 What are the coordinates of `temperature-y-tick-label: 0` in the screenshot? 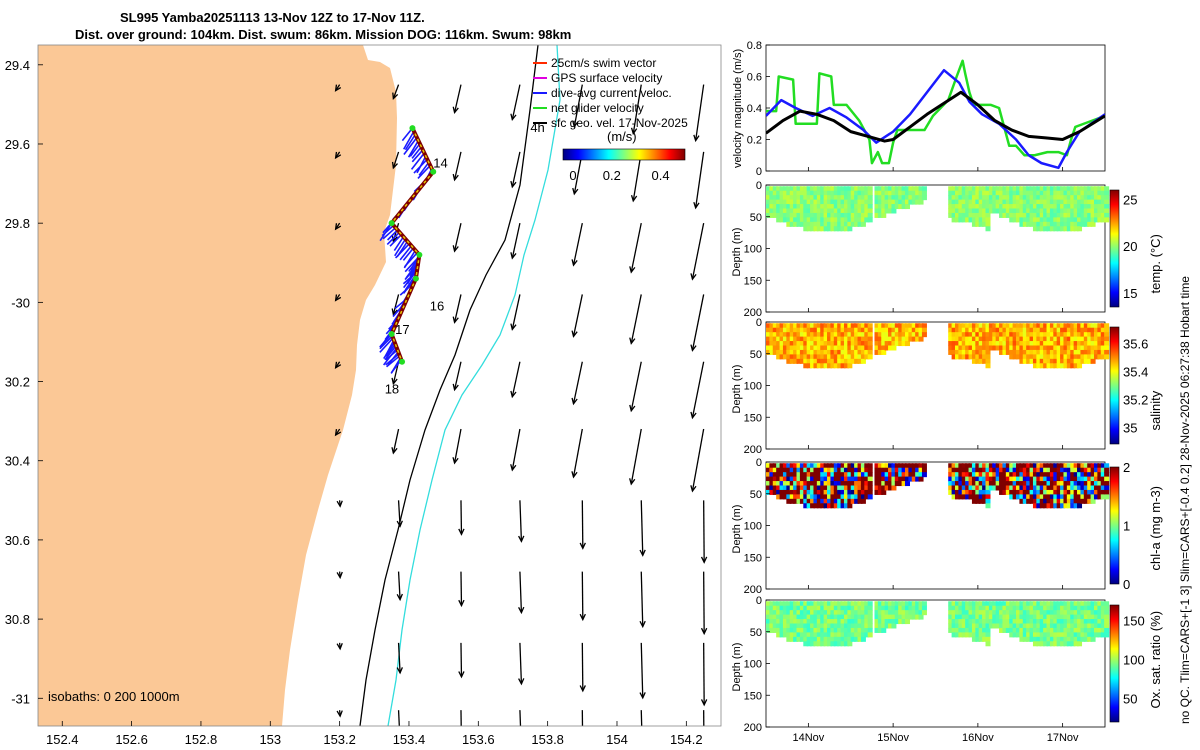 It's located at (759, 186).